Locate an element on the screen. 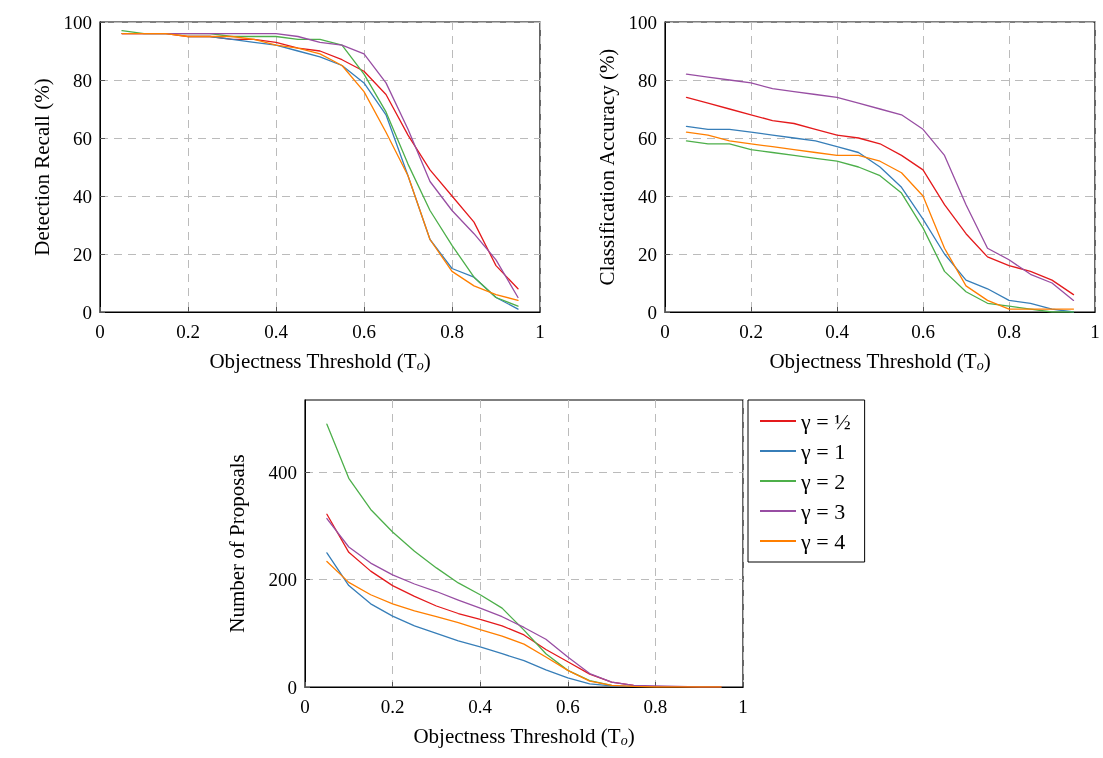 This screenshot has width=1103, height=758. y-axis-title: Classification Accuracy (%) is located at coordinates (606, 167).